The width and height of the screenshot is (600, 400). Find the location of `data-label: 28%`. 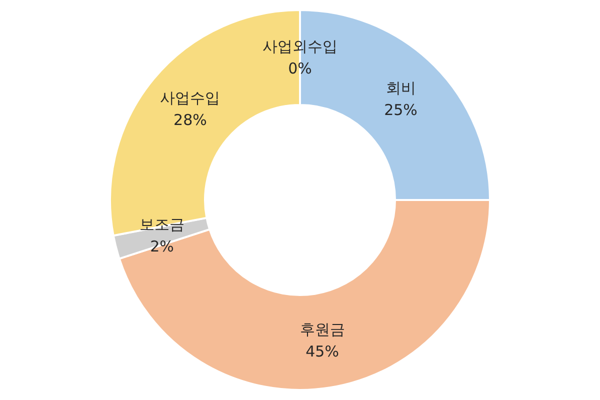

data-label: 28% is located at coordinates (190, 120).